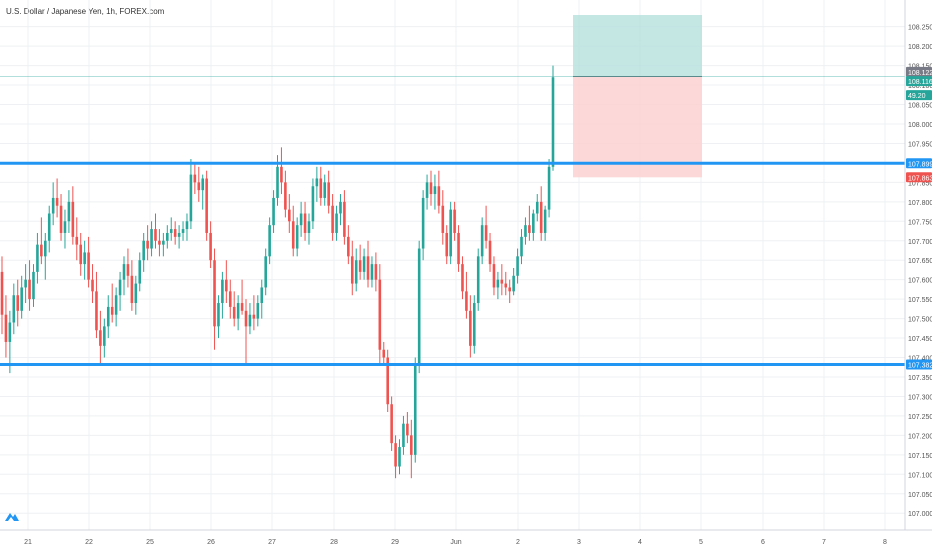 The height and width of the screenshot is (550, 932). I want to click on time-tick-label: Jun, so click(455, 542).